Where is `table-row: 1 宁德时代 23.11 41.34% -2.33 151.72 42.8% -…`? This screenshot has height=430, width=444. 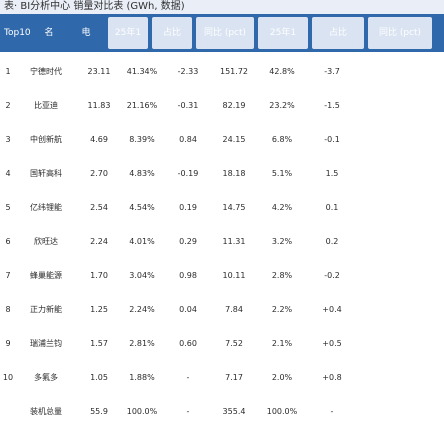
table-row: 1 宁德时代 23.11 41.34% -2.33 151.72 42.8% -… is located at coordinates (222, 71).